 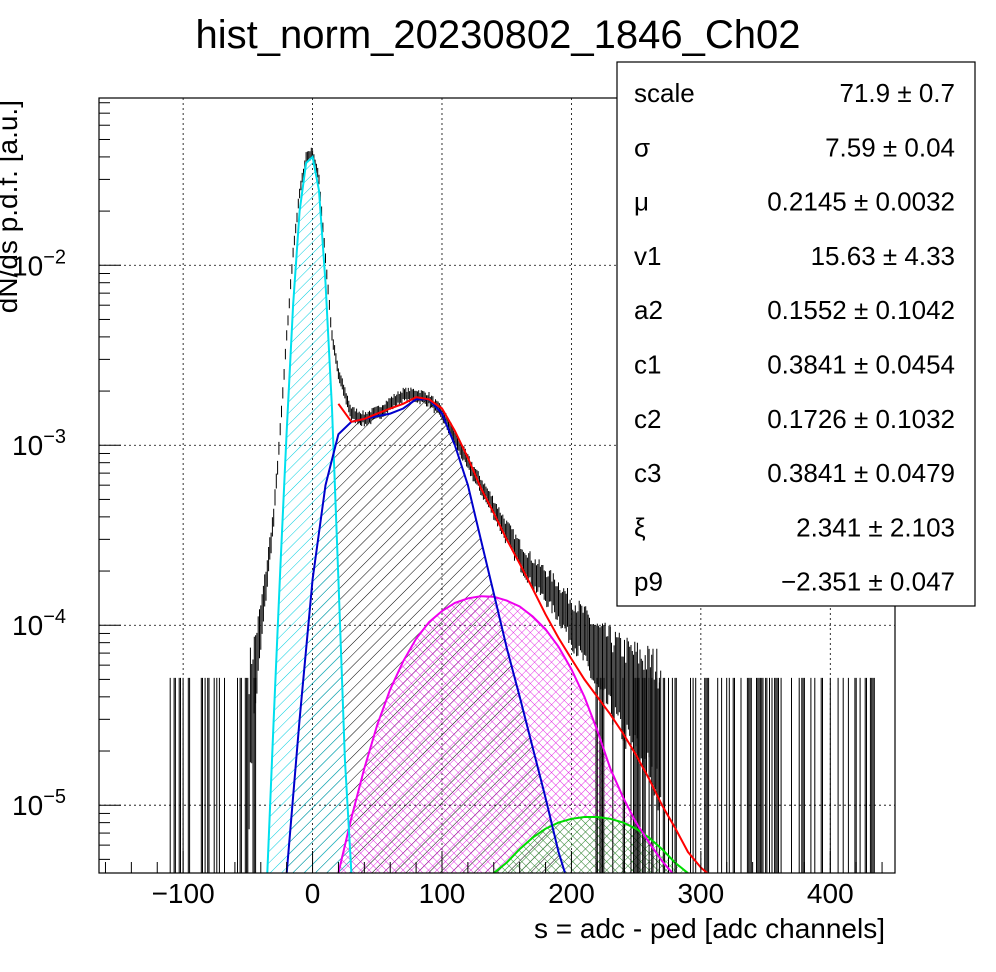 I want to click on stats-param-value: 71.9 ± 0.7, so click(x=897, y=93).